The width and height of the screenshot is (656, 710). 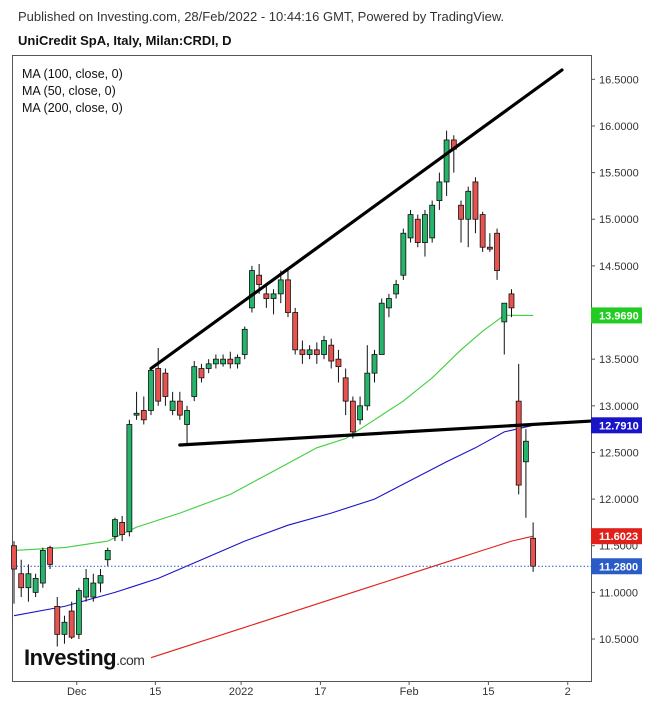 What do you see at coordinates (320, 692) in the screenshot?
I see `x-tick-label: 17` at bounding box center [320, 692].